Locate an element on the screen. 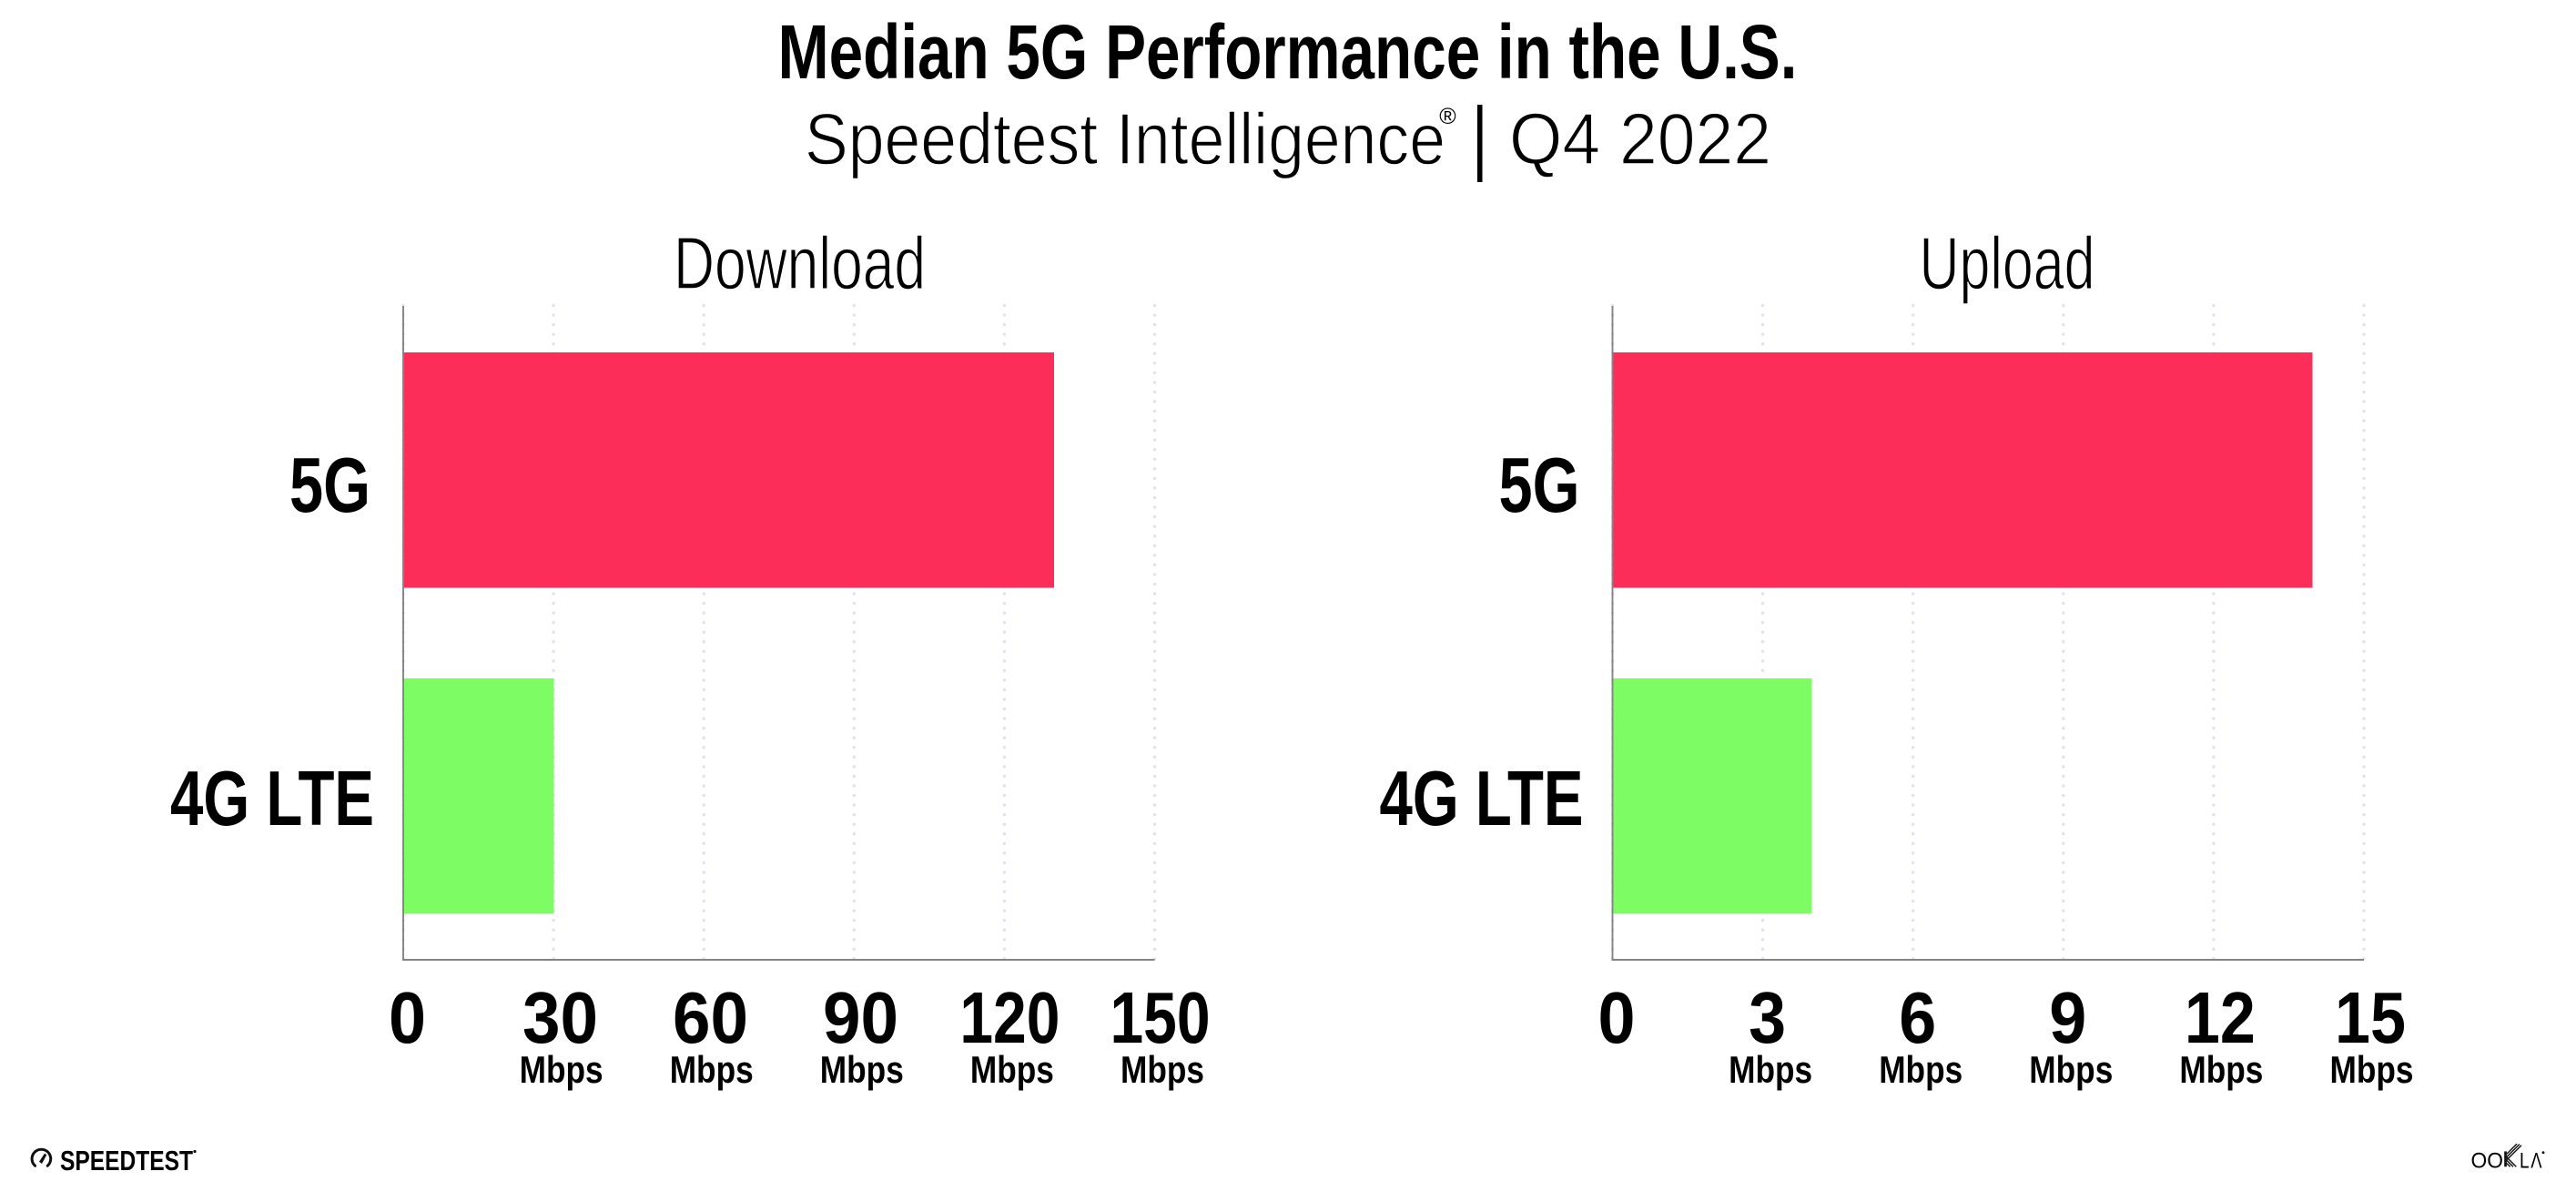  svg-text: Speedtest Intelligence is located at coordinates (1125, 138).